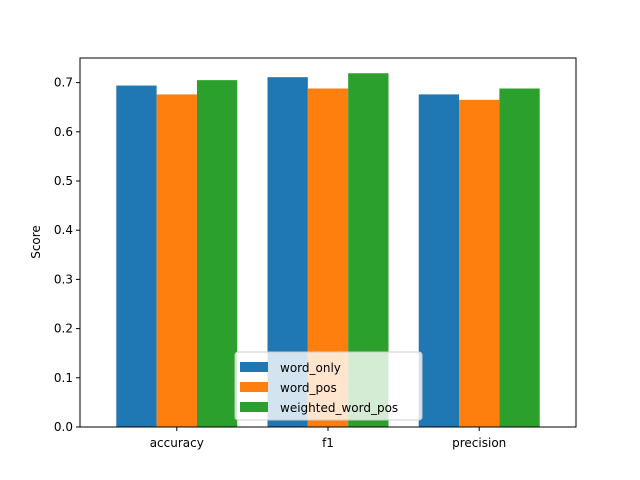 Image resolution: width=640 pixels, height=480 pixels. Describe the element at coordinates (63, 378) in the screenshot. I see `y-tick-label: 0.1` at that location.